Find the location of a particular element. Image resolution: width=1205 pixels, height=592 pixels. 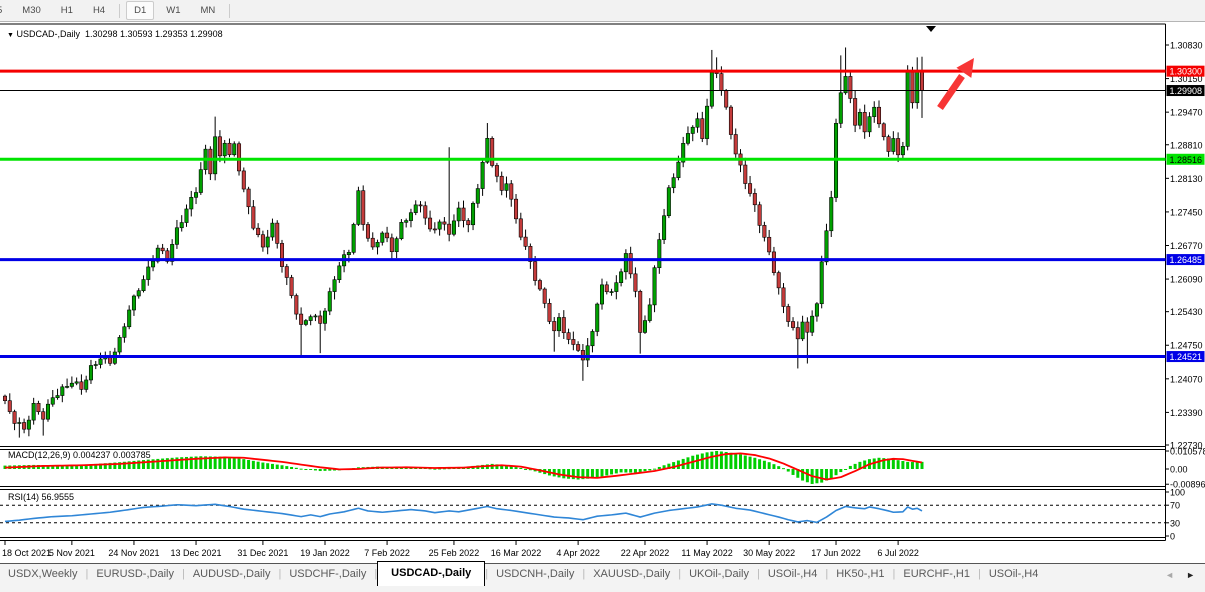

timeframe-button-w1: W1 is located at coordinates (173, 10).